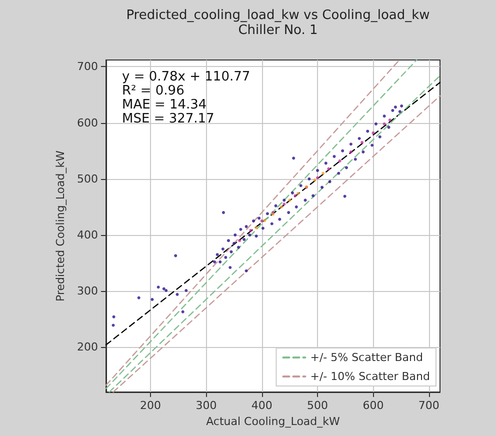 Image resolution: width=496 pixels, height=436 pixels. Describe the element at coordinates (87, 123) in the screenshot. I see `y-tick-label: 600` at that location.